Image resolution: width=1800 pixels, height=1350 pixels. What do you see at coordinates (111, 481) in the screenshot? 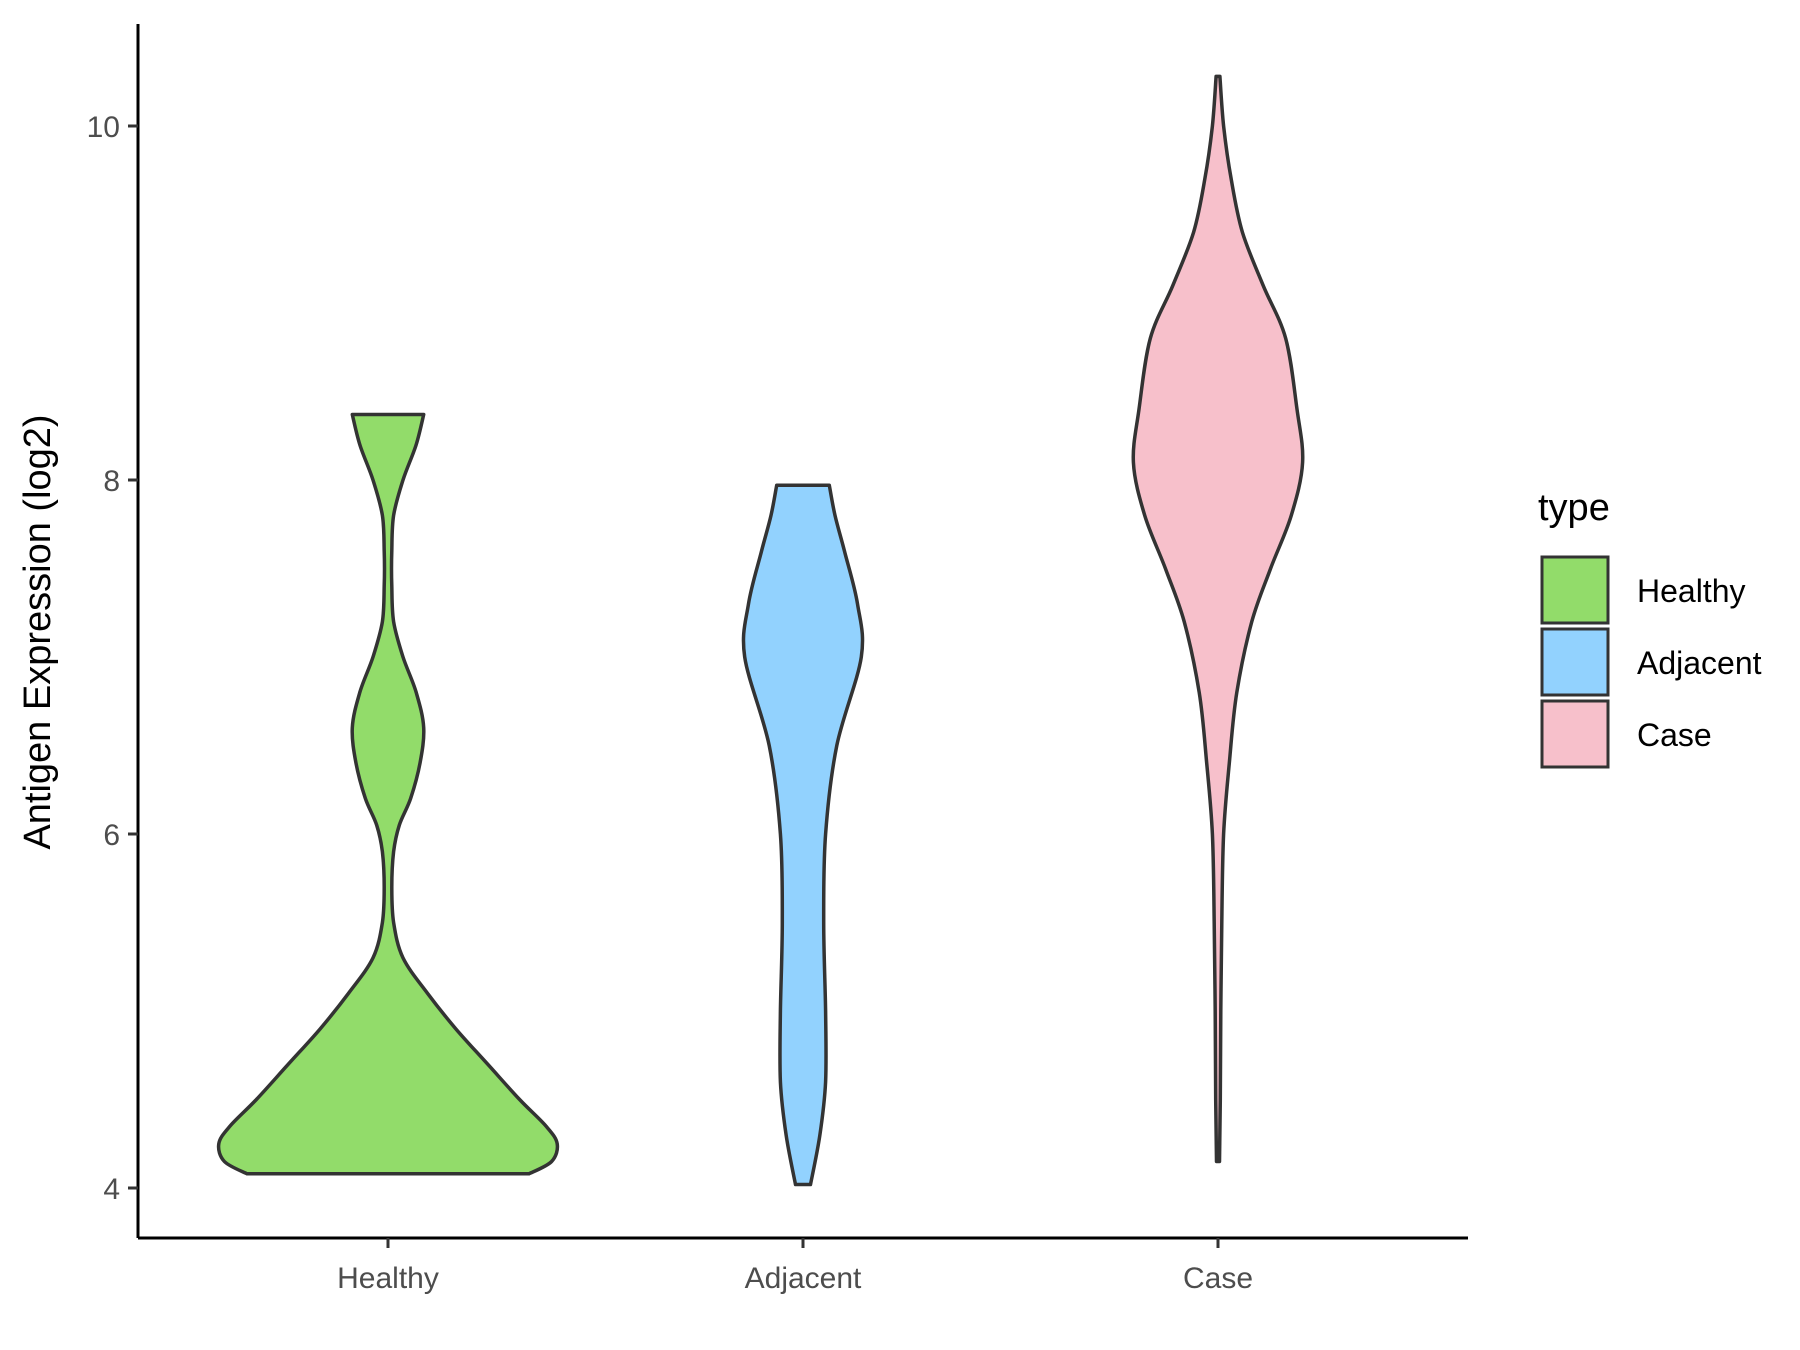
I see `y-tick-label: 8` at bounding box center [111, 481].